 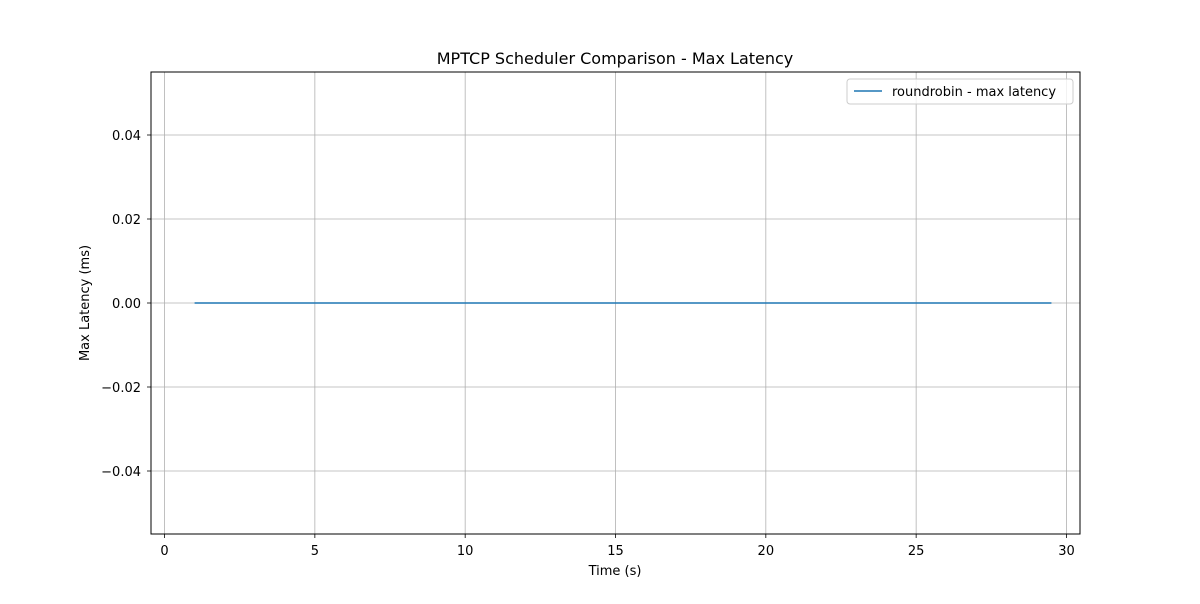 What do you see at coordinates (164, 551) in the screenshot?
I see `x-tick-label: 0` at bounding box center [164, 551].